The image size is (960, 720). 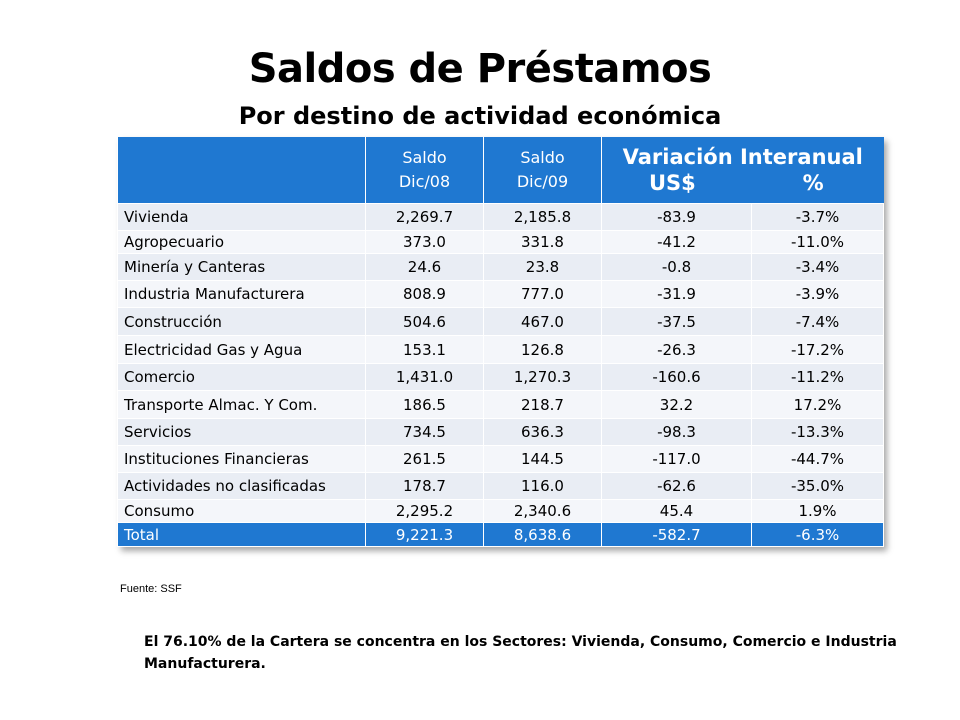 I want to click on row-label: Servicios, so click(x=241, y=432).